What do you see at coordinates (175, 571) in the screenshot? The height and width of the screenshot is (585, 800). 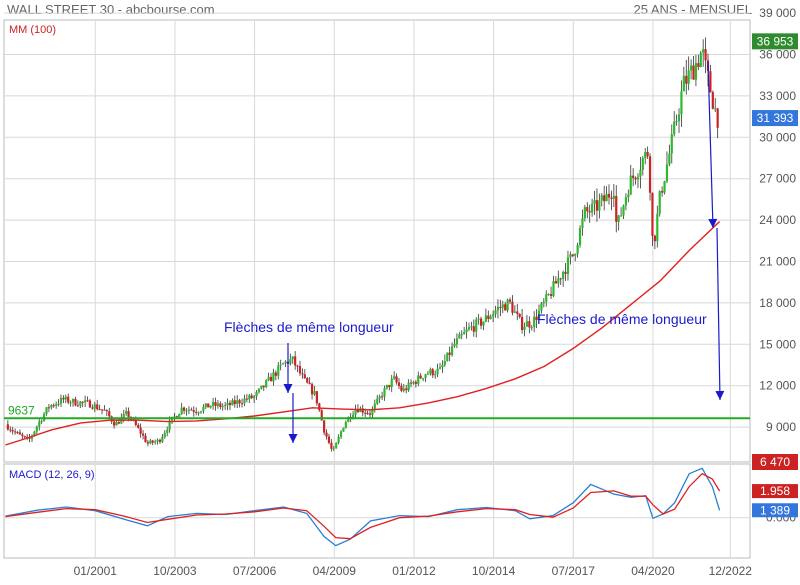 I see `x-tick-label: 10/2003` at bounding box center [175, 571].